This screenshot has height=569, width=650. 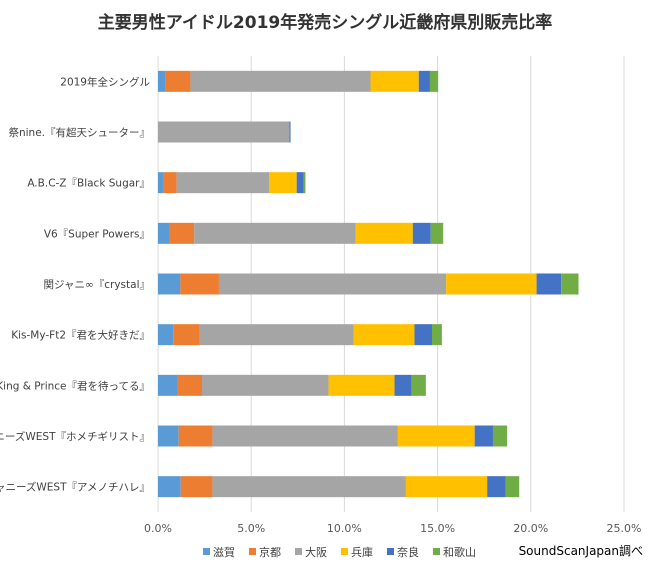 What do you see at coordinates (75, 487) in the screenshot?
I see `category-label: ジャニーズWEST『アメノチハレ』` at bounding box center [75, 487].